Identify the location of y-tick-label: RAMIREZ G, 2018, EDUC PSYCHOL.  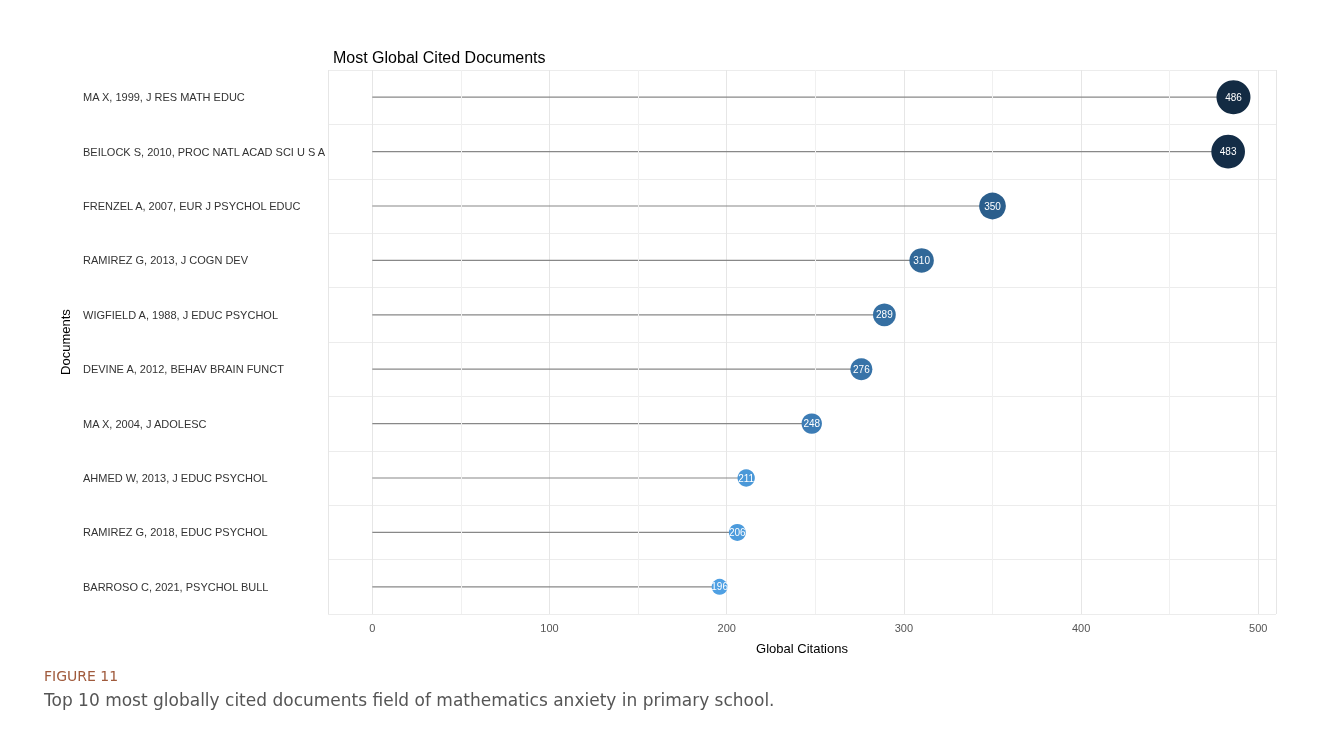
(175, 532).